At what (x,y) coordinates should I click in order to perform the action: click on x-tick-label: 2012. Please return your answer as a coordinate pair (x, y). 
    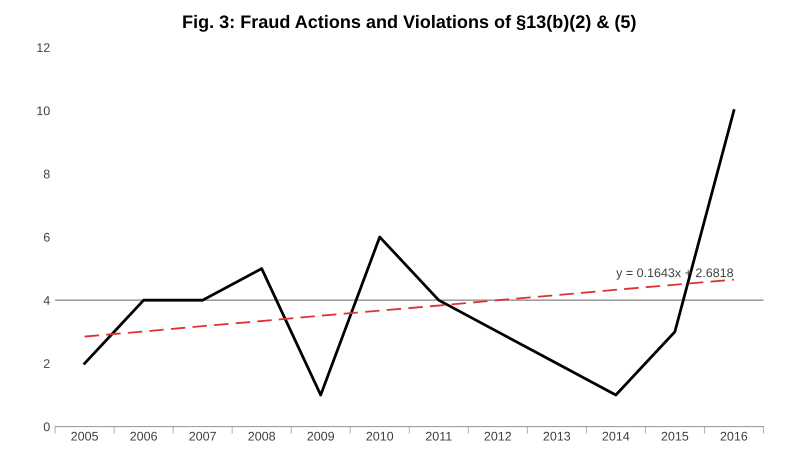
    Looking at the image, I should click on (498, 436).